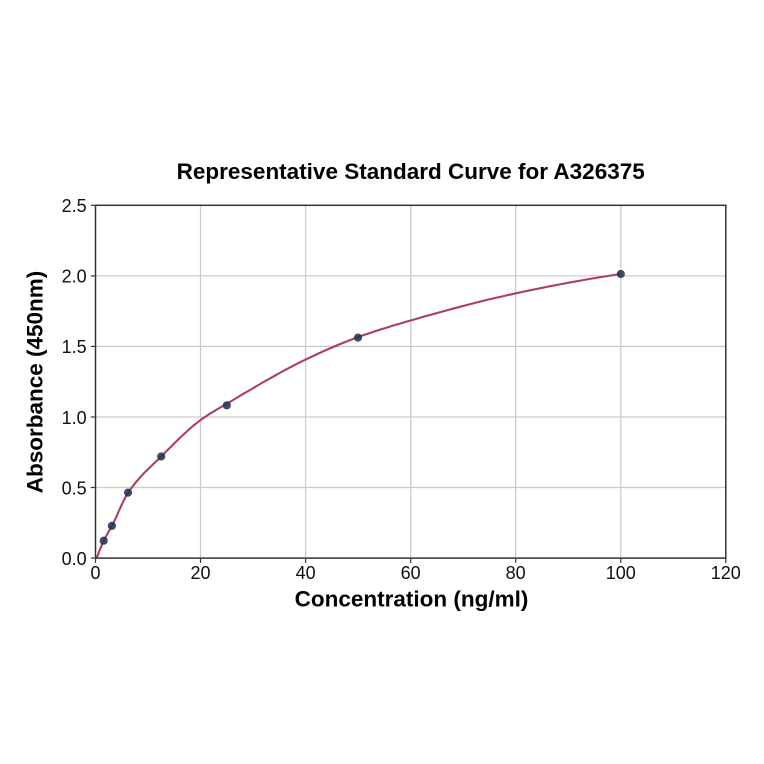 Image resolution: width=764 pixels, height=764 pixels. I want to click on svg-text: 100, so click(621, 573).